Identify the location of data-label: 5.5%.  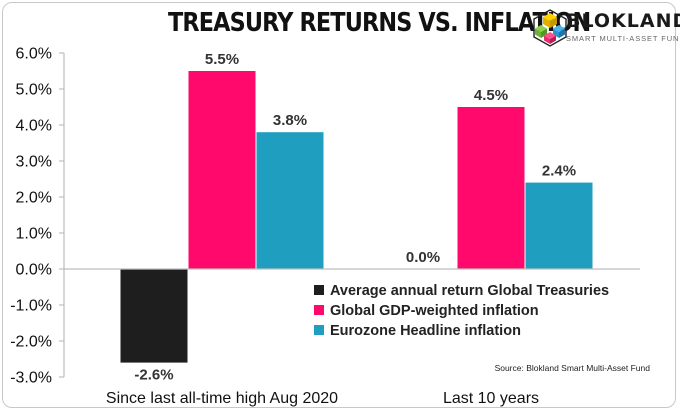
(222, 59).